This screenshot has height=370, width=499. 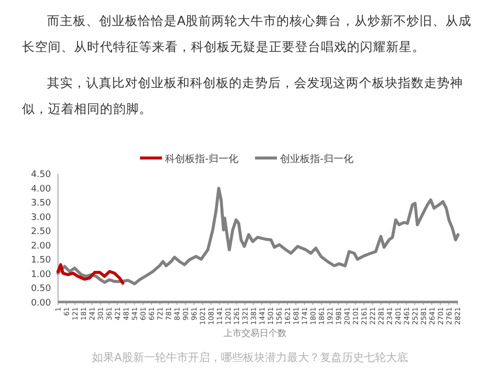 What do you see at coordinates (41, 303) in the screenshot?
I see `y-tick-label: 0.00` at bounding box center [41, 303].